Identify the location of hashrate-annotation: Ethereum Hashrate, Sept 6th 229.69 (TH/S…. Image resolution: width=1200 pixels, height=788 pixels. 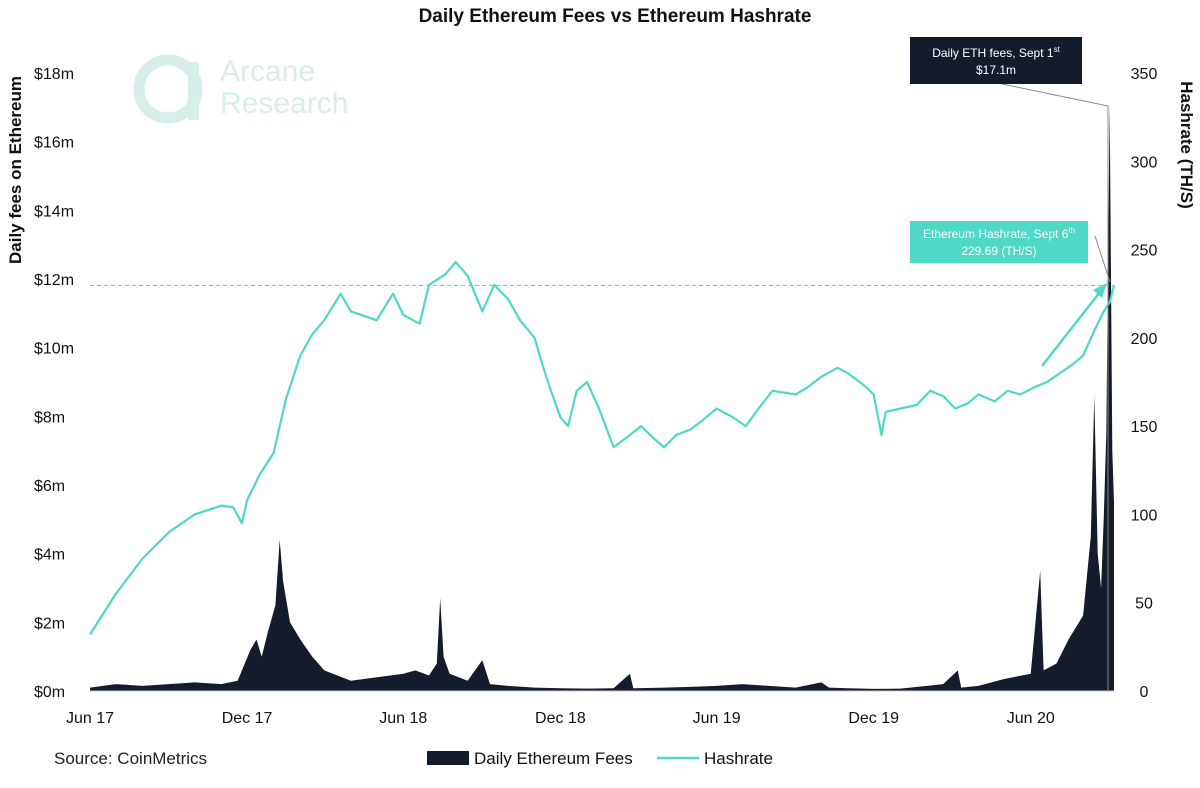
(1010, 294).